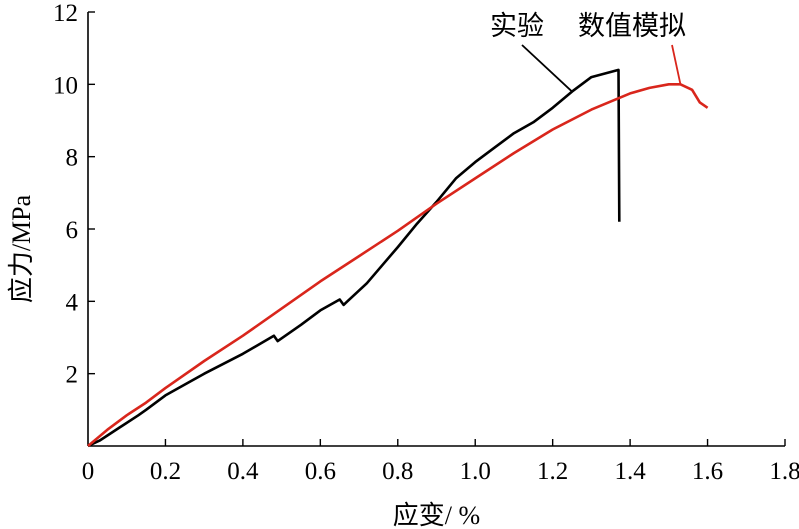 This screenshot has width=799, height=529. Describe the element at coordinates (243, 471) in the screenshot. I see `x-tick-label: 0.4` at that location.